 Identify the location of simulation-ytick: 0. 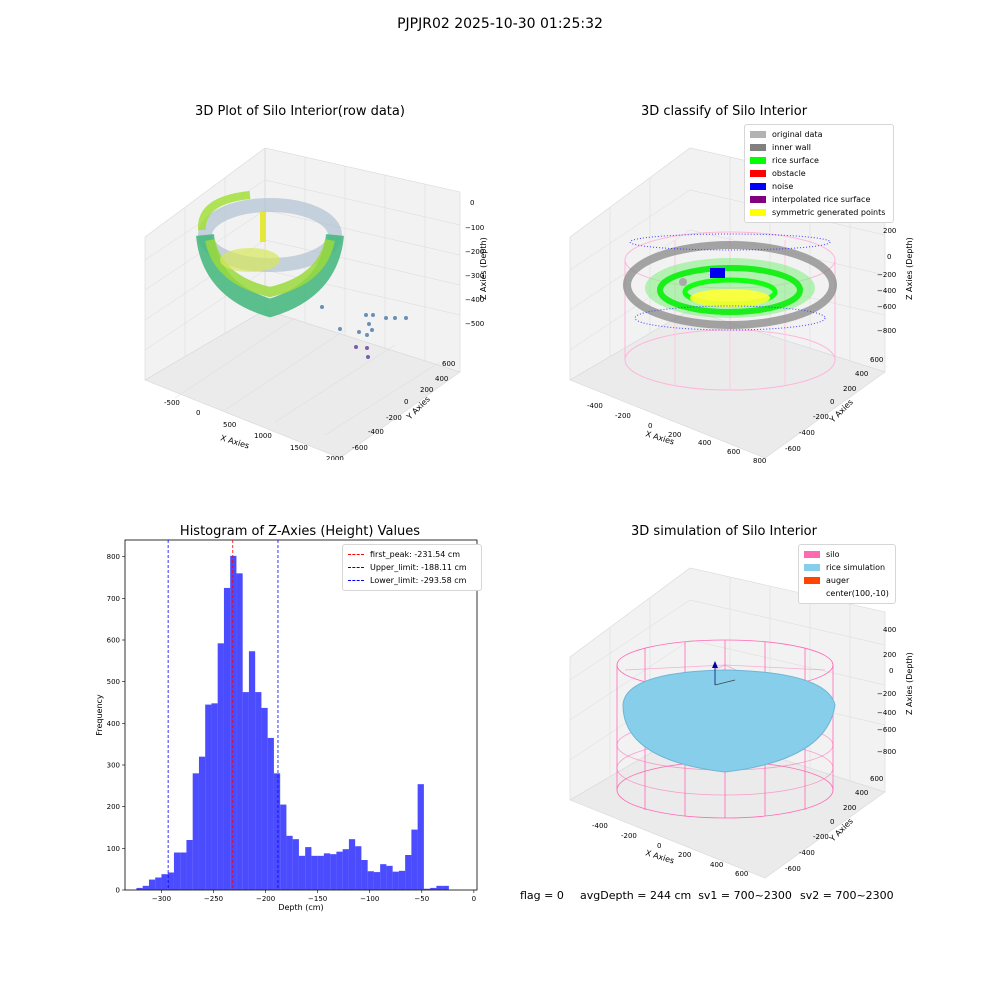
(832, 822).